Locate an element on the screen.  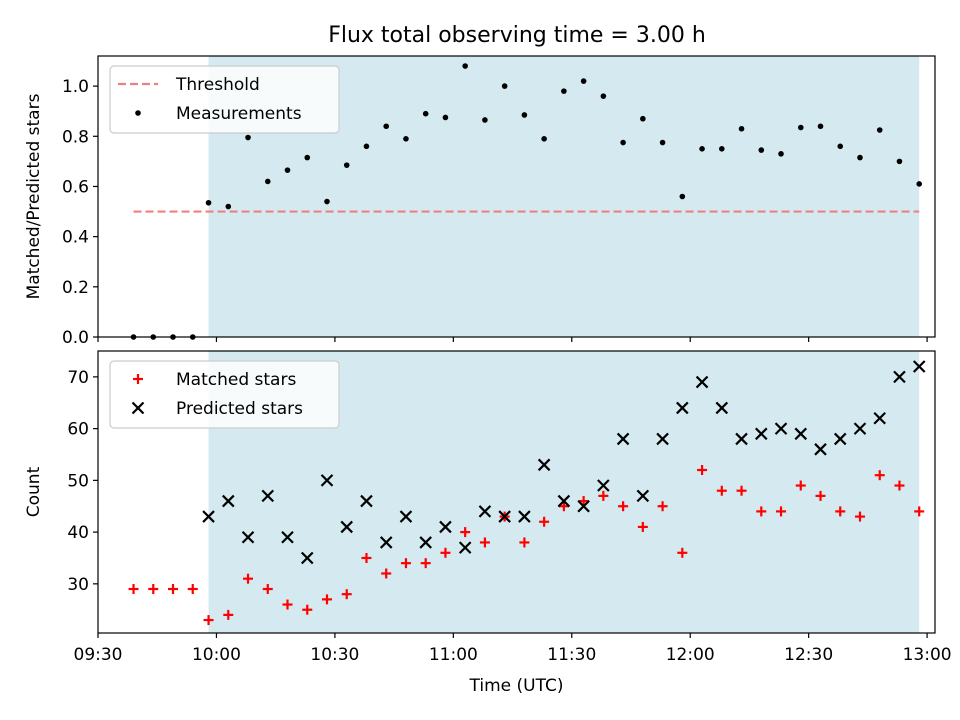
x-tick-label: 11:30 is located at coordinates (571, 655).